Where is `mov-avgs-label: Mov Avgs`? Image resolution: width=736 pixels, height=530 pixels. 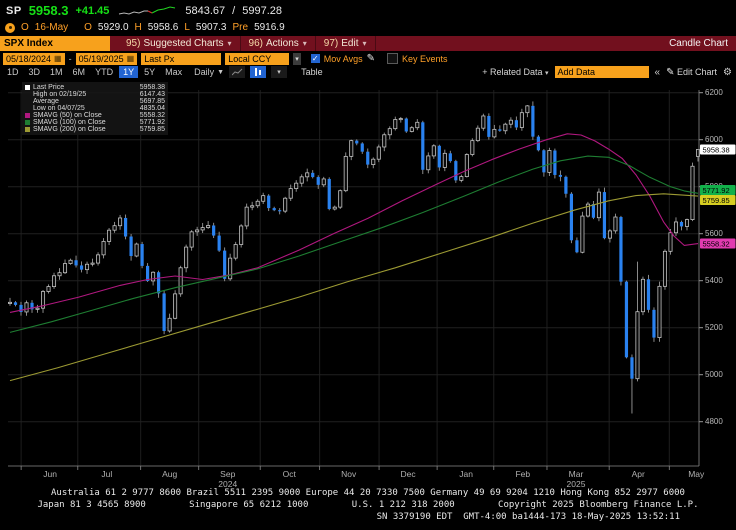
mov-avgs-label: Mov Avgs is located at coordinates (343, 58).